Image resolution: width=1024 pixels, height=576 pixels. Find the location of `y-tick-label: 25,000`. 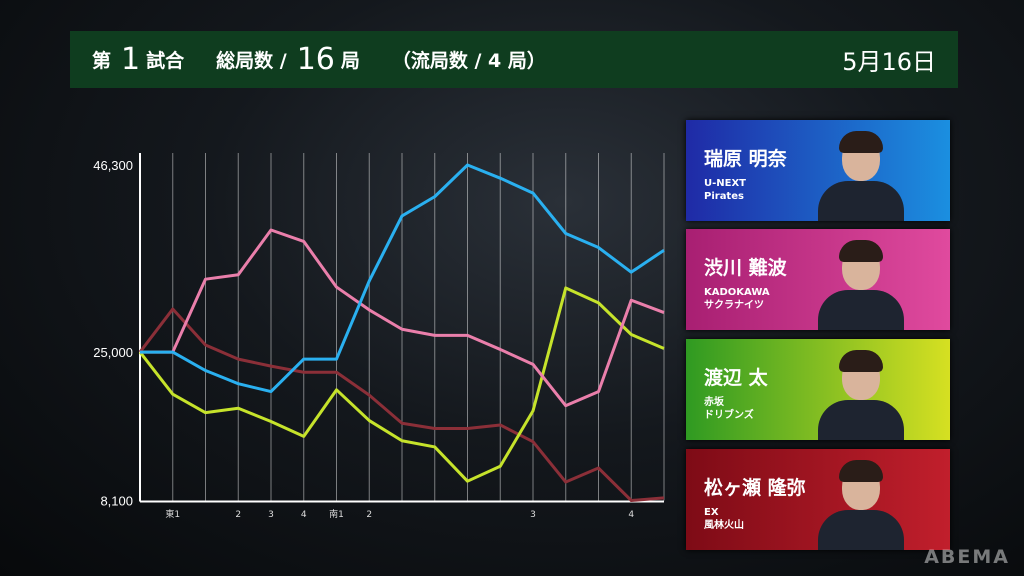

y-tick-label: 25,000 is located at coordinates (113, 352).